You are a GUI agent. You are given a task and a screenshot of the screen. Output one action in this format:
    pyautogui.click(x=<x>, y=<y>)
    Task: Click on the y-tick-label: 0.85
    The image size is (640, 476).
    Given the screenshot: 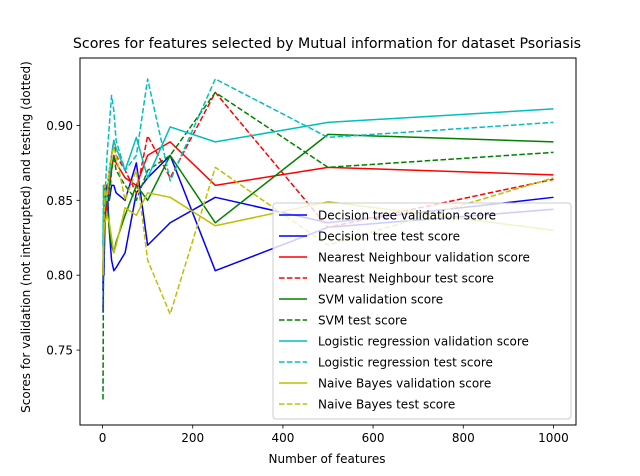 What is the action you would take?
    pyautogui.click(x=59, y=201)
    